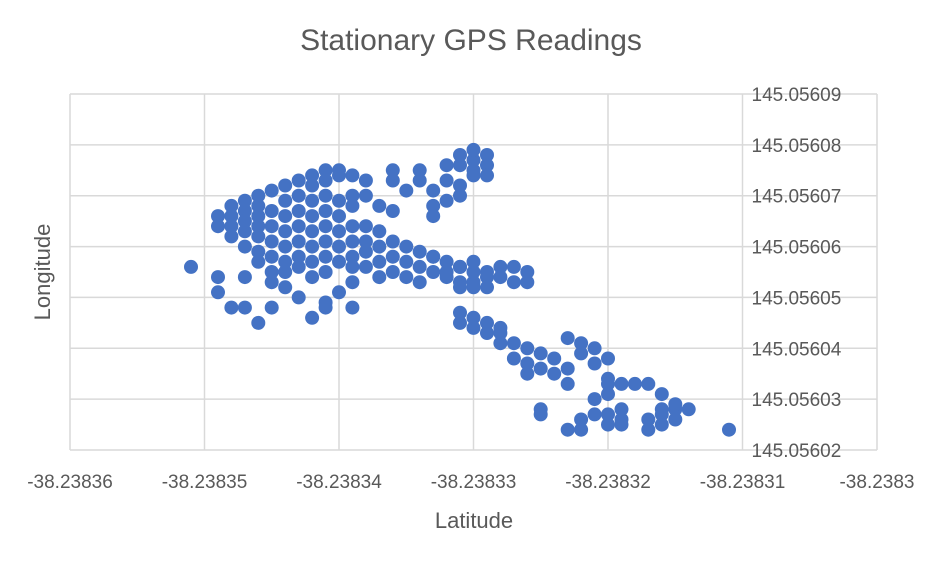 The image size is (948, 564). What do you see at coordinates (471, 40) in the screenshot?
I see `chart-title: Stationary GPS Readings` at bounding box center [471, 40].